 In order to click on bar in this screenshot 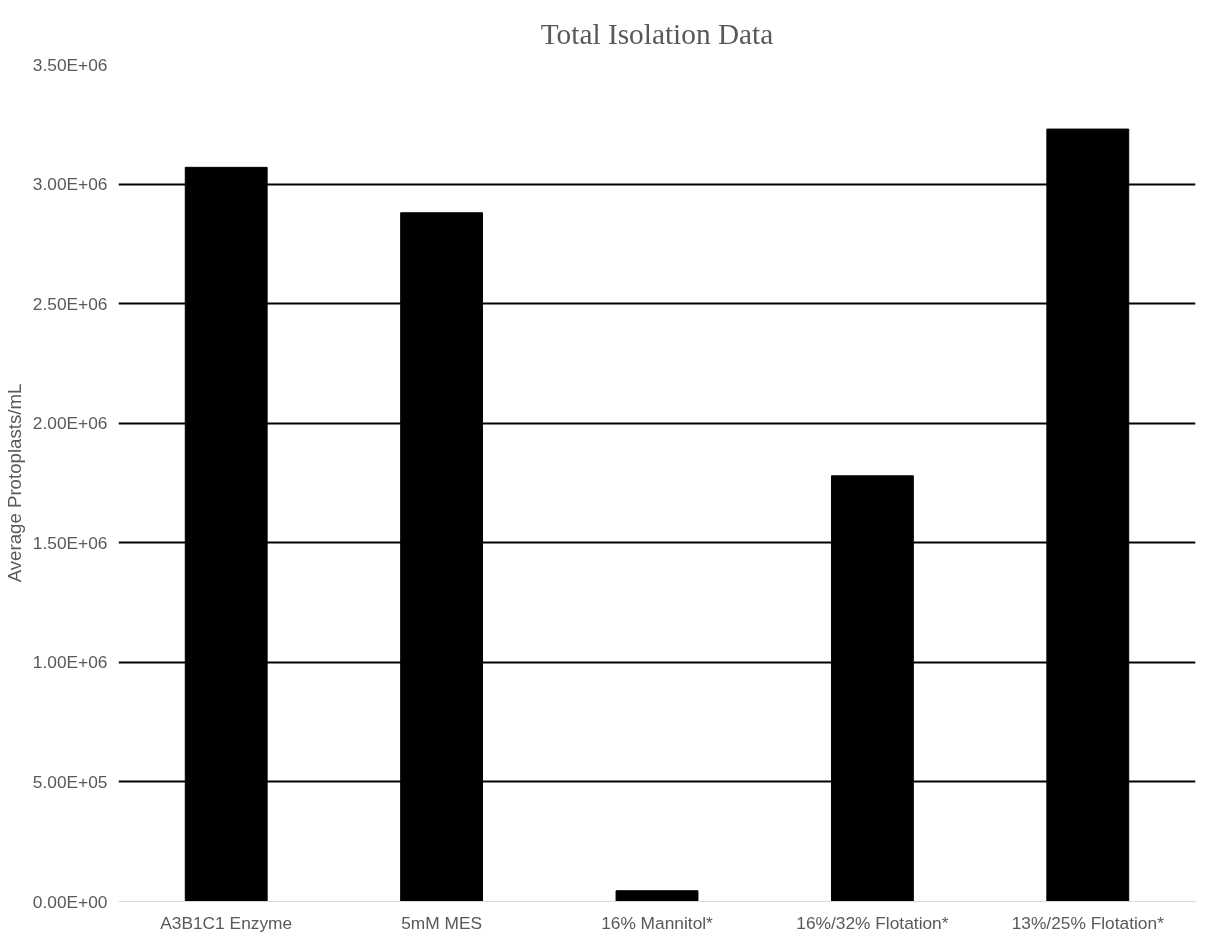, I will do `click(657, 896)`.